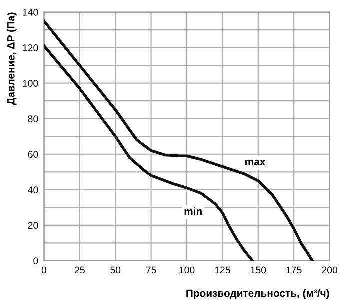 The height and width of the screenshot is (307, 340). I want to click on x-tick-label: 25, so click(79, 270).